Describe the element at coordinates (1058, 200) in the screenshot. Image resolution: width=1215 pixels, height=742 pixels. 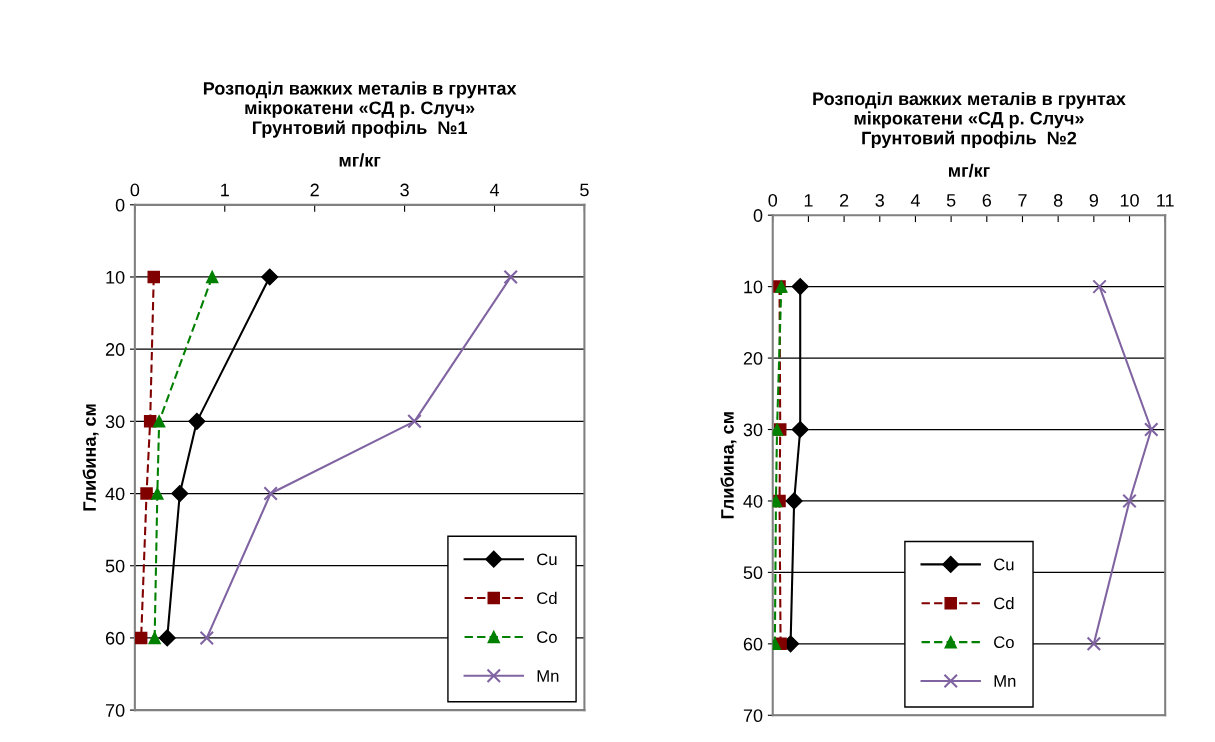
I see `x-tick-label: 8` at that location.